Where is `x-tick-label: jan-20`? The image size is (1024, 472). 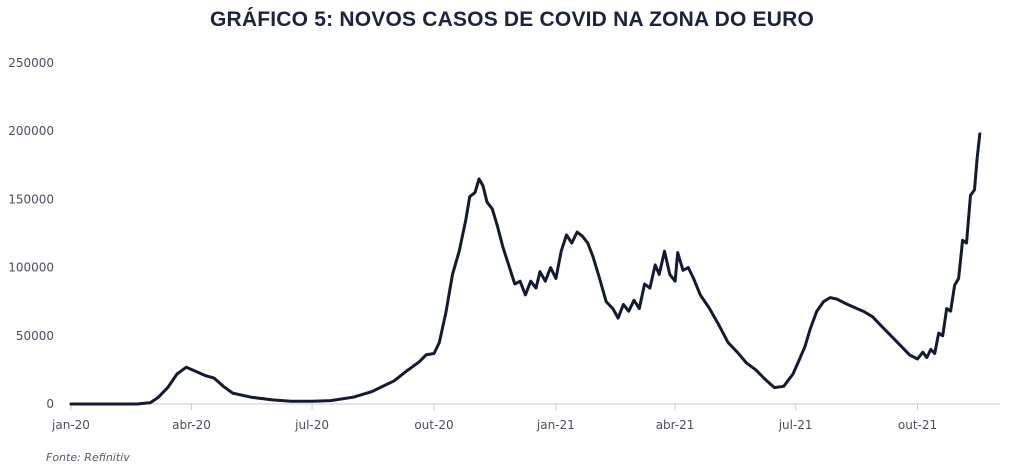 x-tick-label: jan-20 is located at coordinates (70, 425).